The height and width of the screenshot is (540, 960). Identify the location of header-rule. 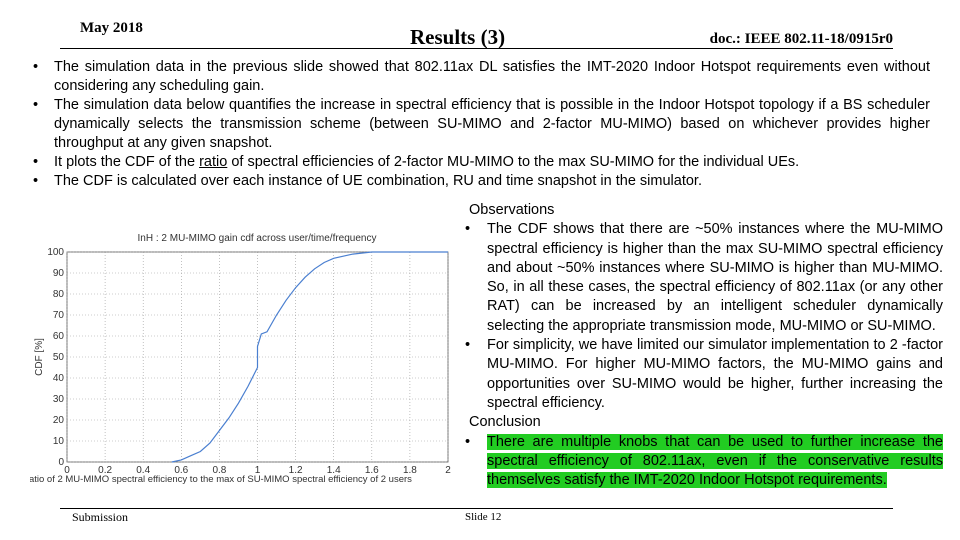
(476, 48).